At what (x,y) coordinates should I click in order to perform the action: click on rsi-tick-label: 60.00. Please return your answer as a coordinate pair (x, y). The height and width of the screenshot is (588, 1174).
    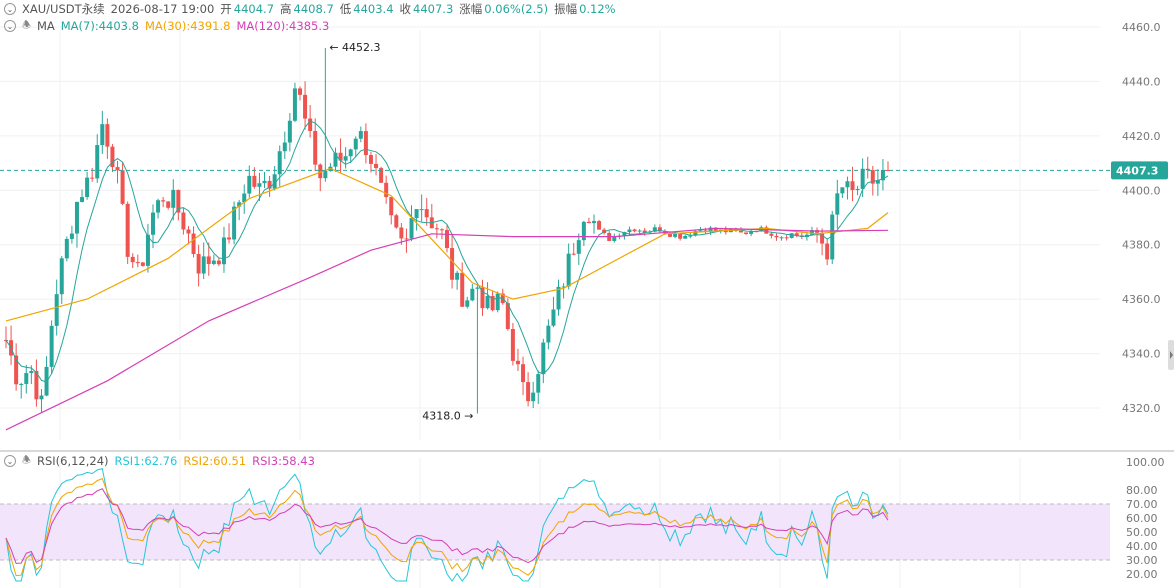
    Looking at the image, I should click on (1142, 518).